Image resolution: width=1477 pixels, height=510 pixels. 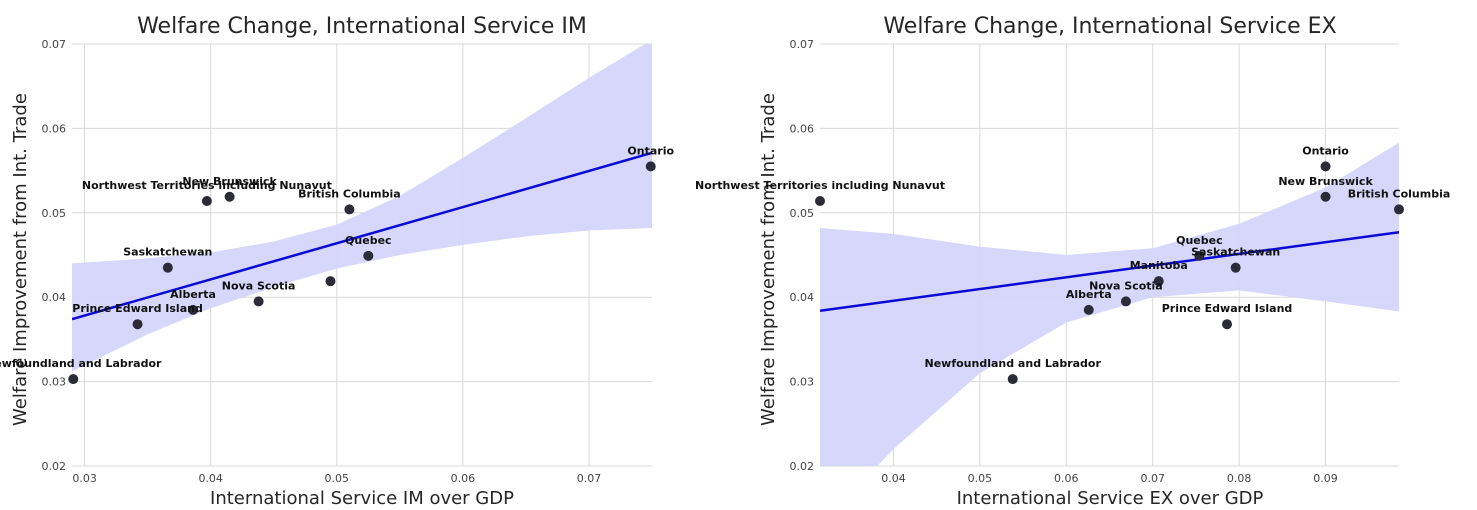 I want to click on x-axis-label: International Service EX over GDP, so click(x=1110, y=498).